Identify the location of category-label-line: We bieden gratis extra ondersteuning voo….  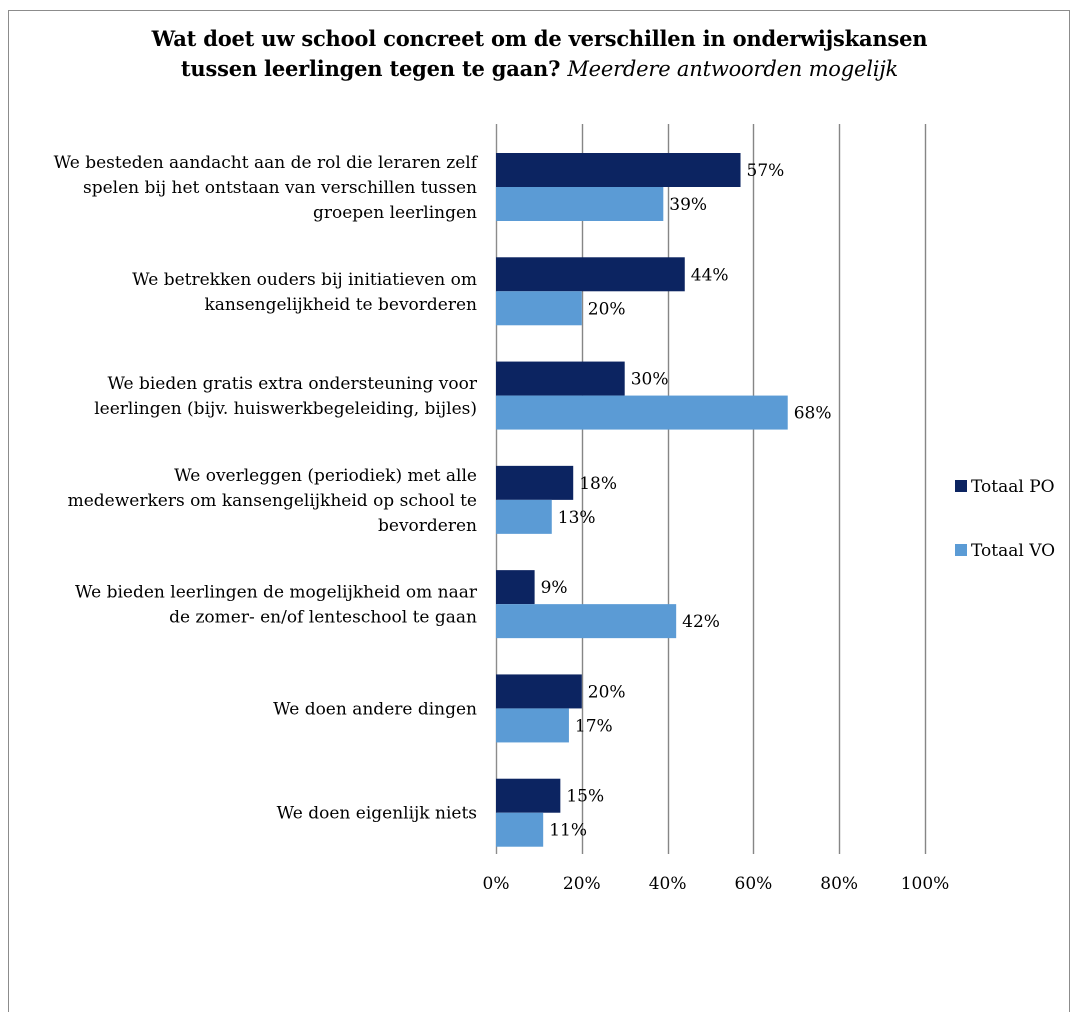
(292, 384).